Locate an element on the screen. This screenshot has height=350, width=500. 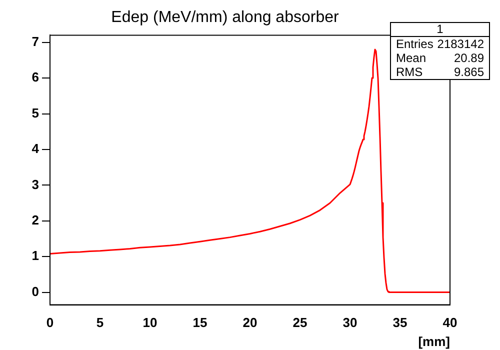
y-tick-label: 6 is located at coordinates (35, 77).